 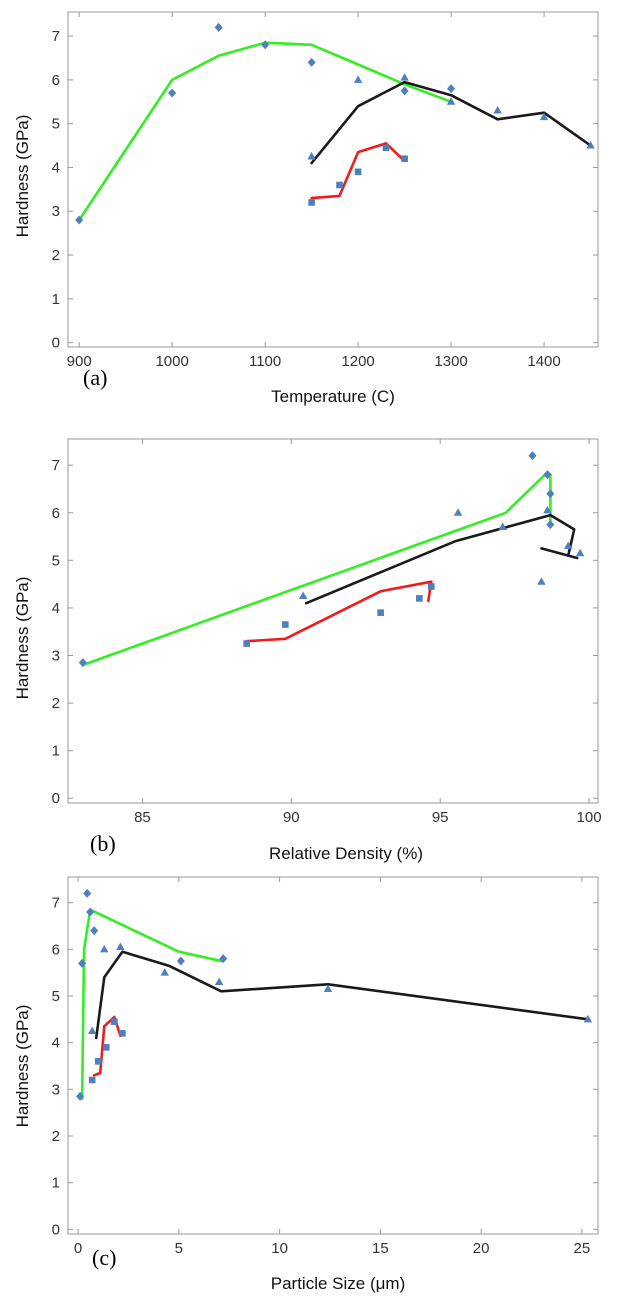 What do you see at coordinates (582, 1248) in the screenshot?
I see `x-tick-label: 25` at bounding box center [582, 1248].